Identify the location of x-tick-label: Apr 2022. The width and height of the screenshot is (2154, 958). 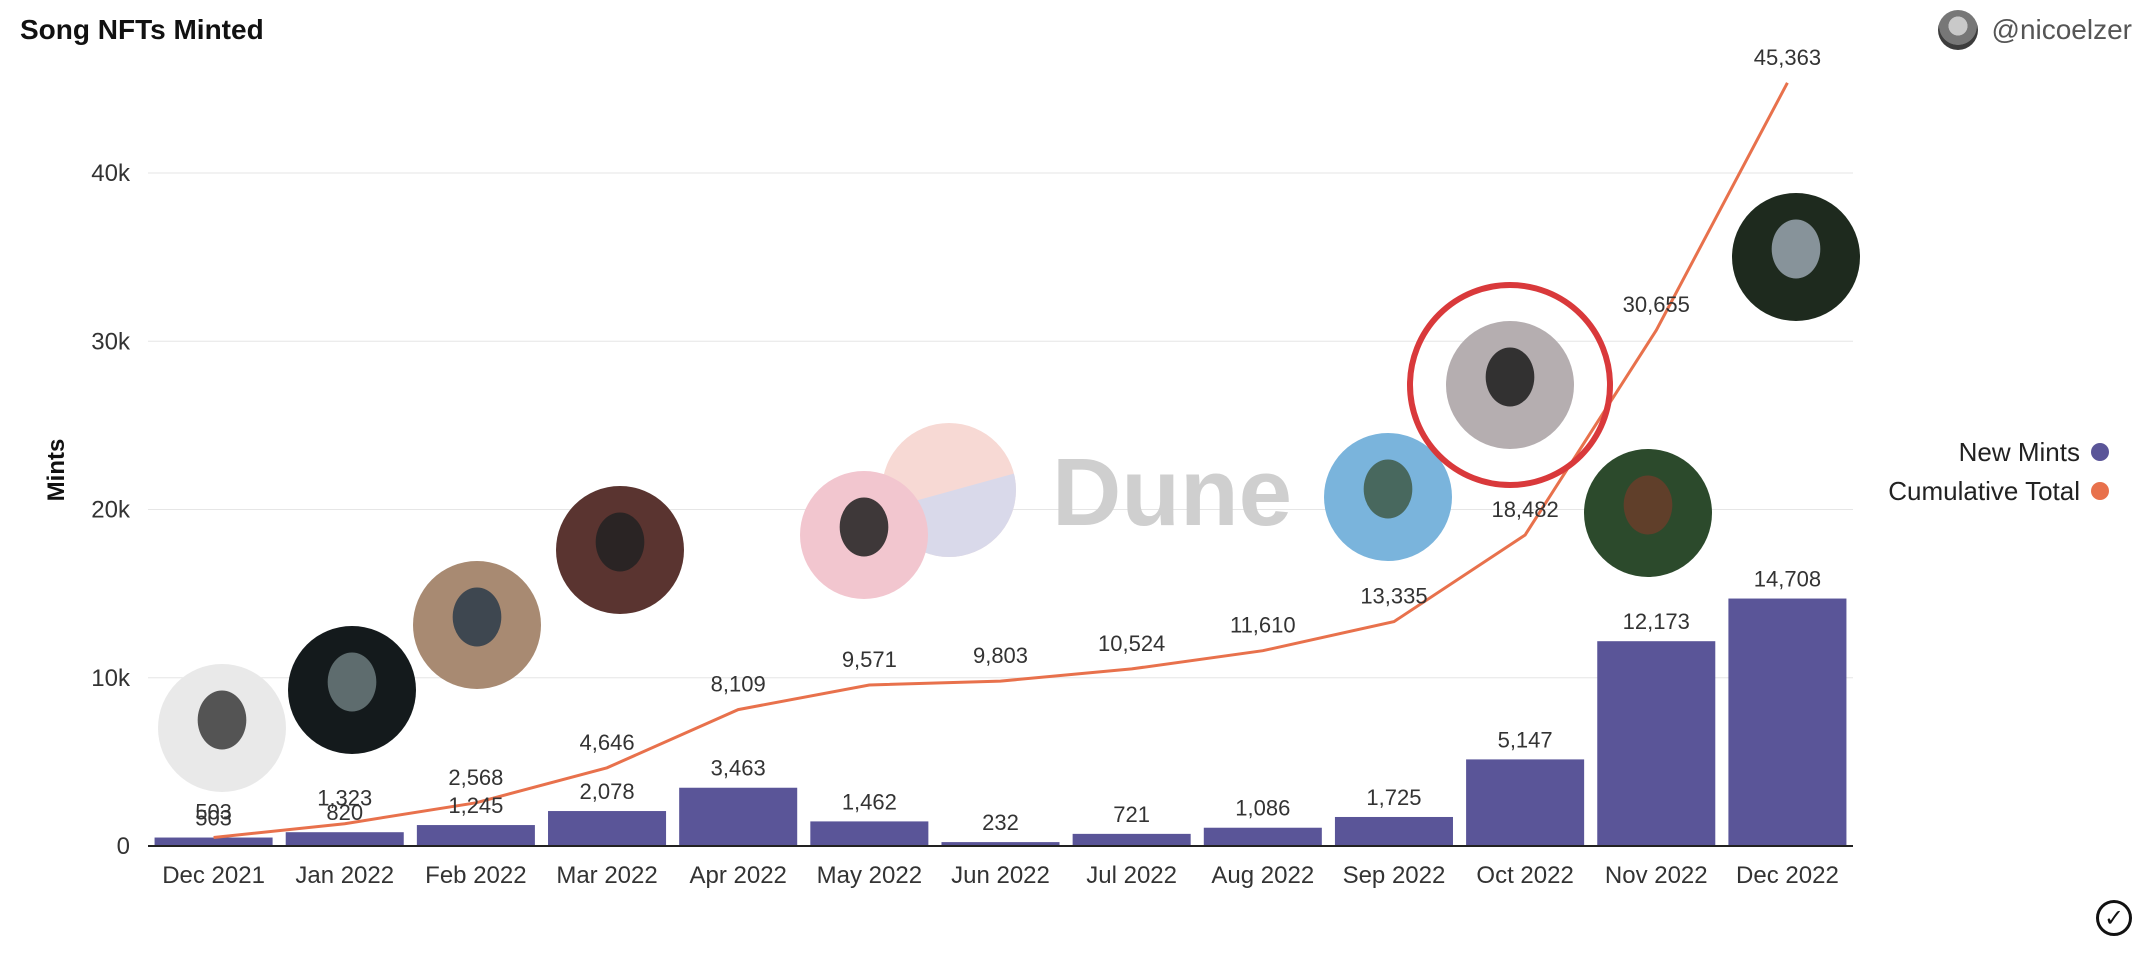
(737, 875).